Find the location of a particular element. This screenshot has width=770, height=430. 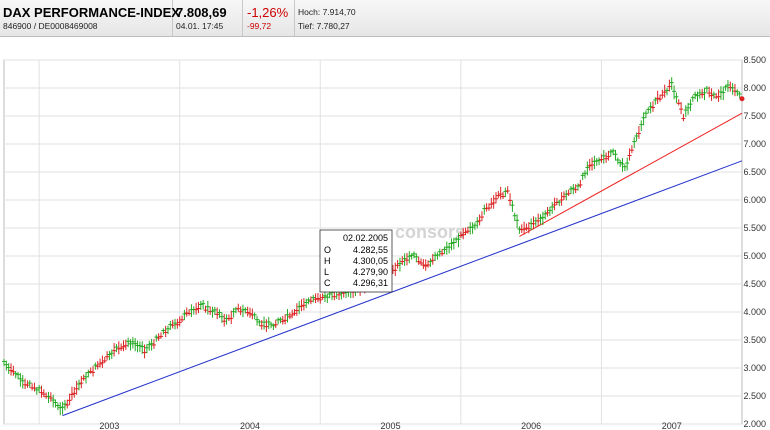

x-tick-label: 2003 is located at coordinates (109, 425).